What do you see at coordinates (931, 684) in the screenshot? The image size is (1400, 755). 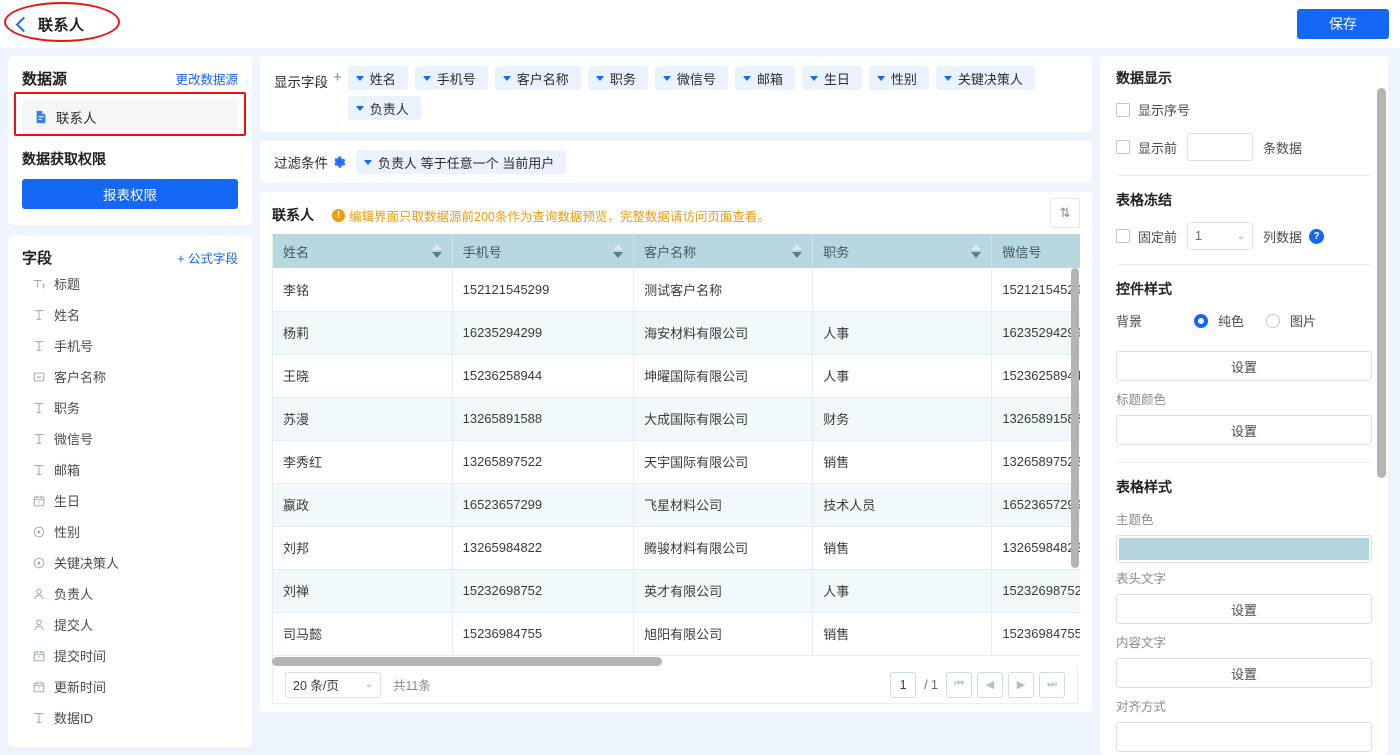 I see `page-total-label: / 1` at bounding box center [931, 684].